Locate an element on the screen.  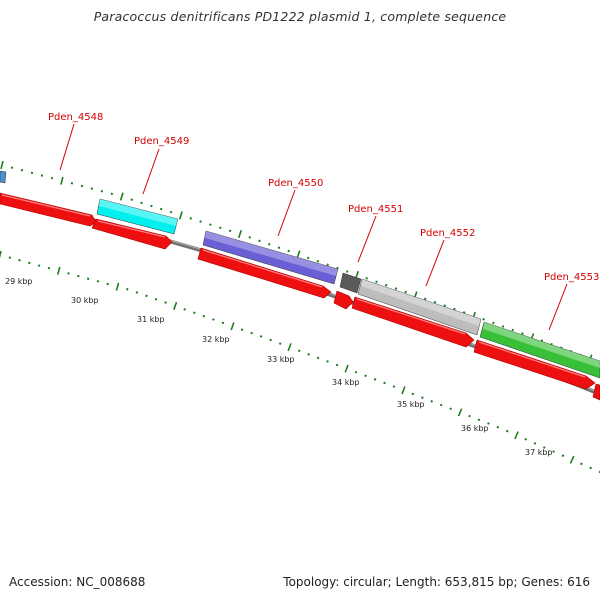
gene-label: Pden_4552 is located at coordinates (447, 233).